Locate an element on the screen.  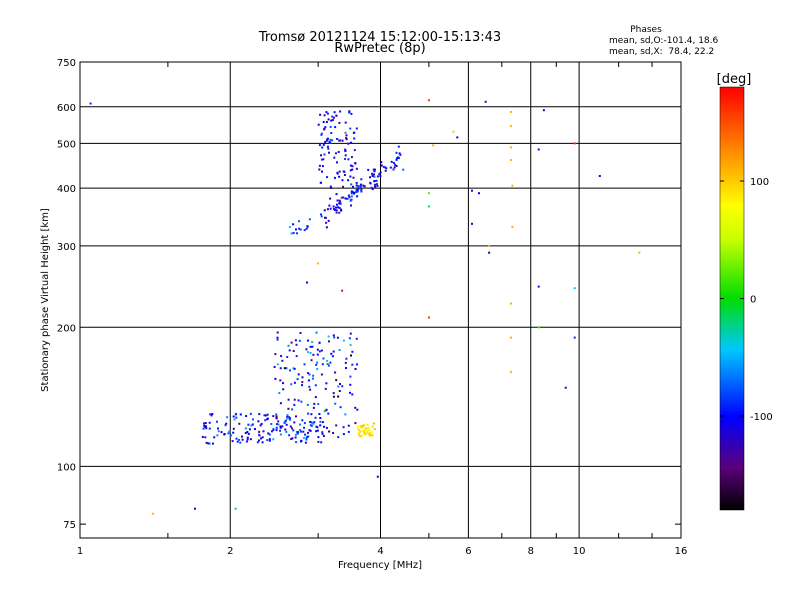
y-tick-label: 100 is located at coordinates (66, 467).